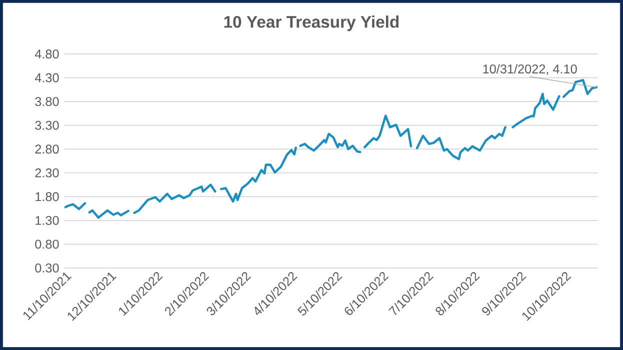  I want to click on y-tick-label: 0.80, so click(47, 244).